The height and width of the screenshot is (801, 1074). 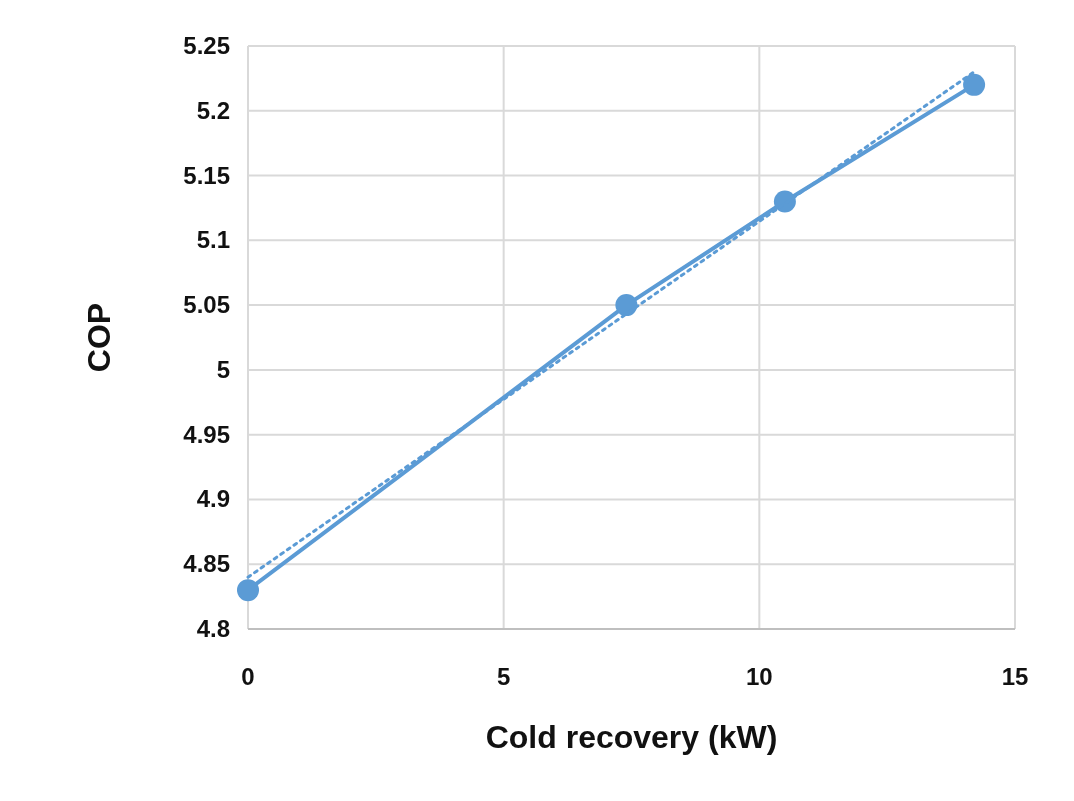 What do you see at coordinates (503, 676) in the screenshot?
I see `x-tick-label: 5` at bounding box center [503, 676].